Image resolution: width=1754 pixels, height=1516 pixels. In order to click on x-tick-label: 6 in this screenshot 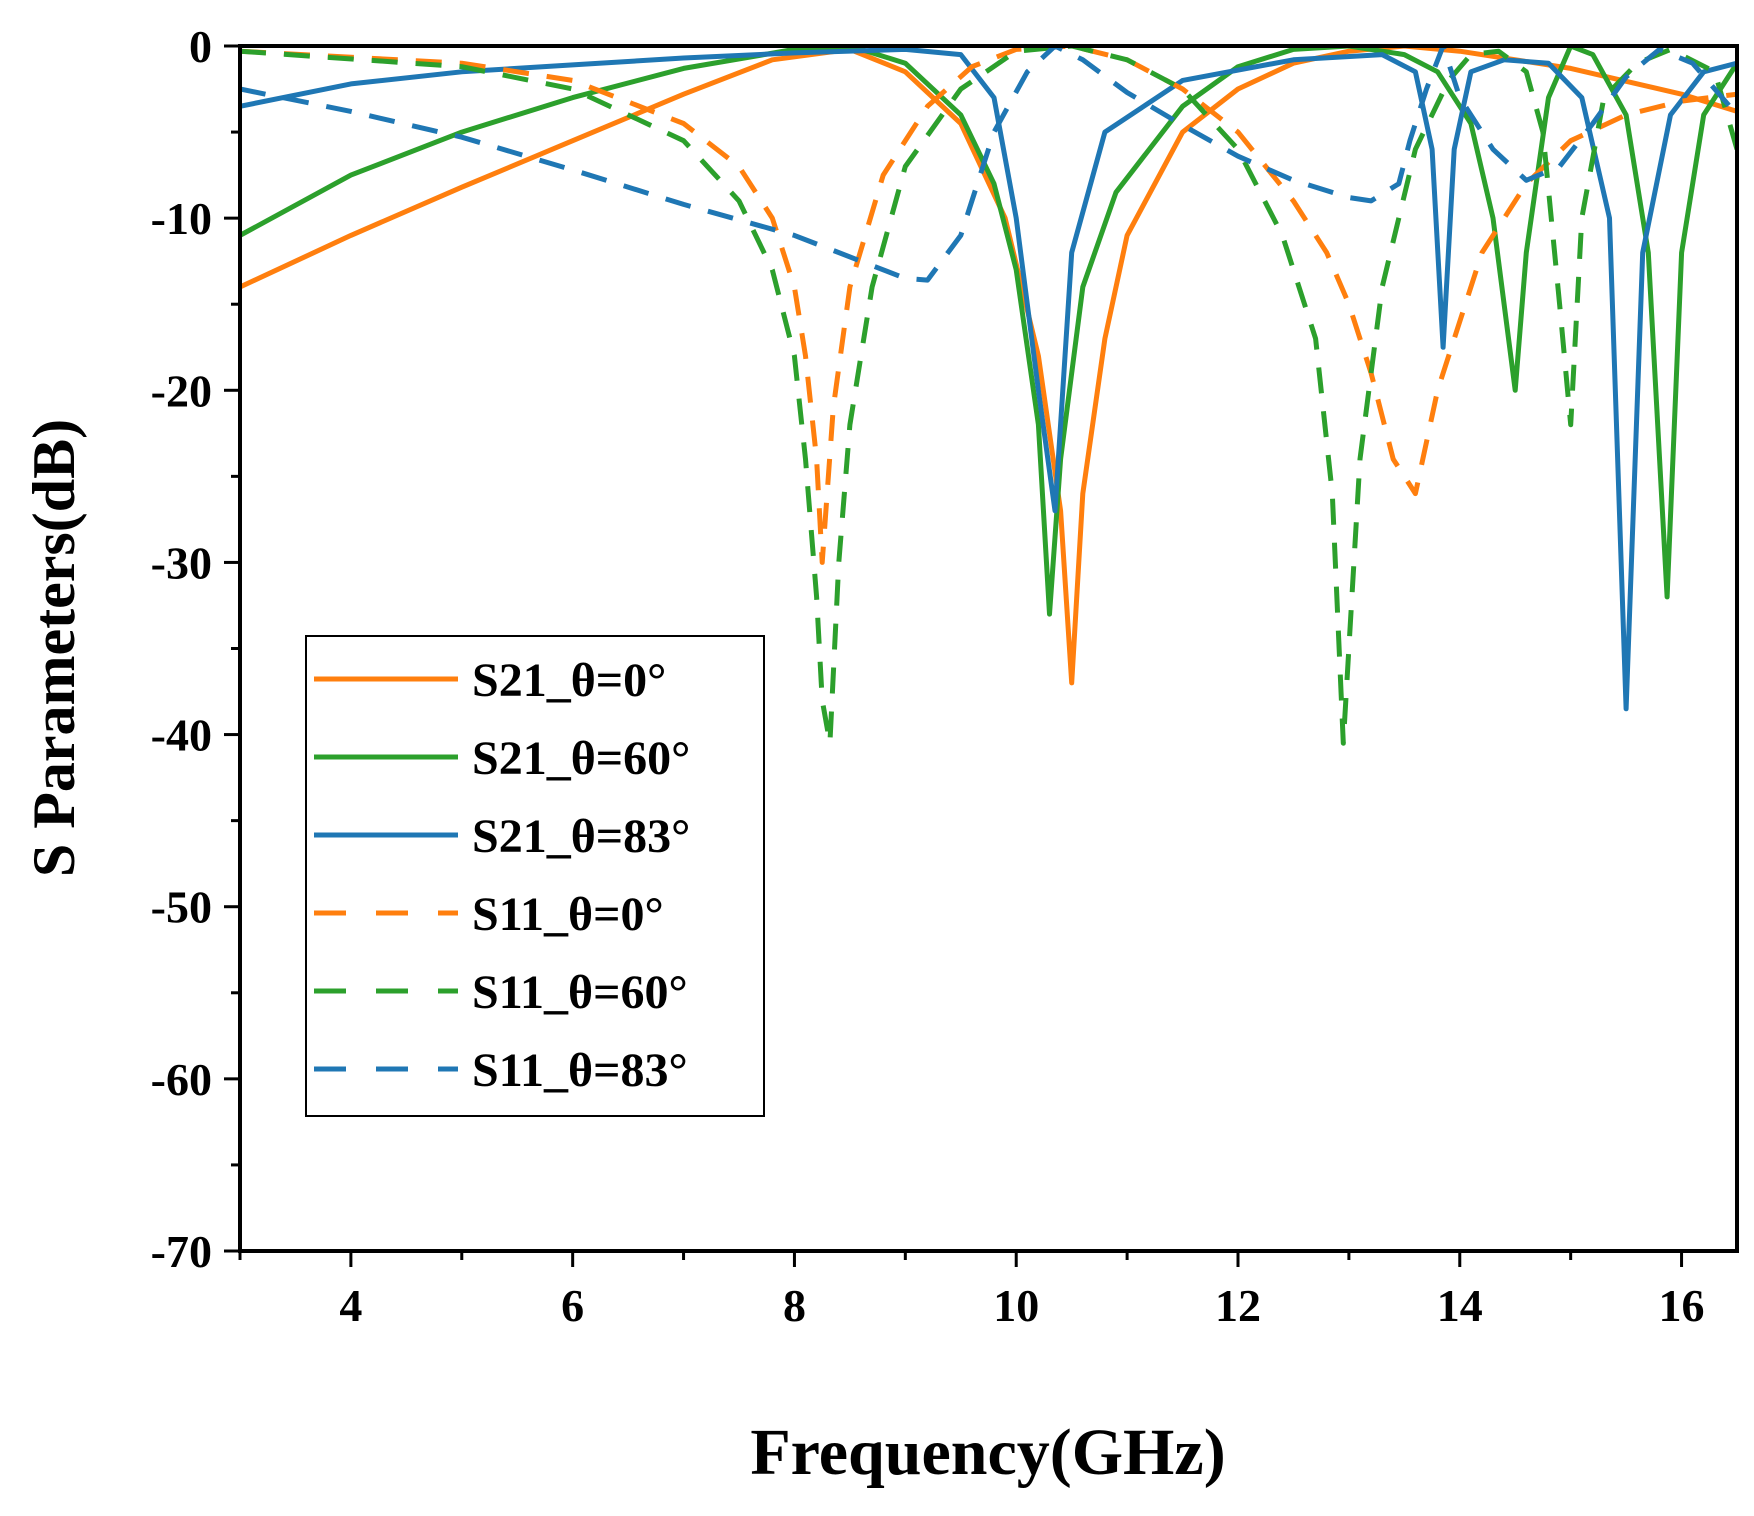, I will do `click(572, 1305)`.